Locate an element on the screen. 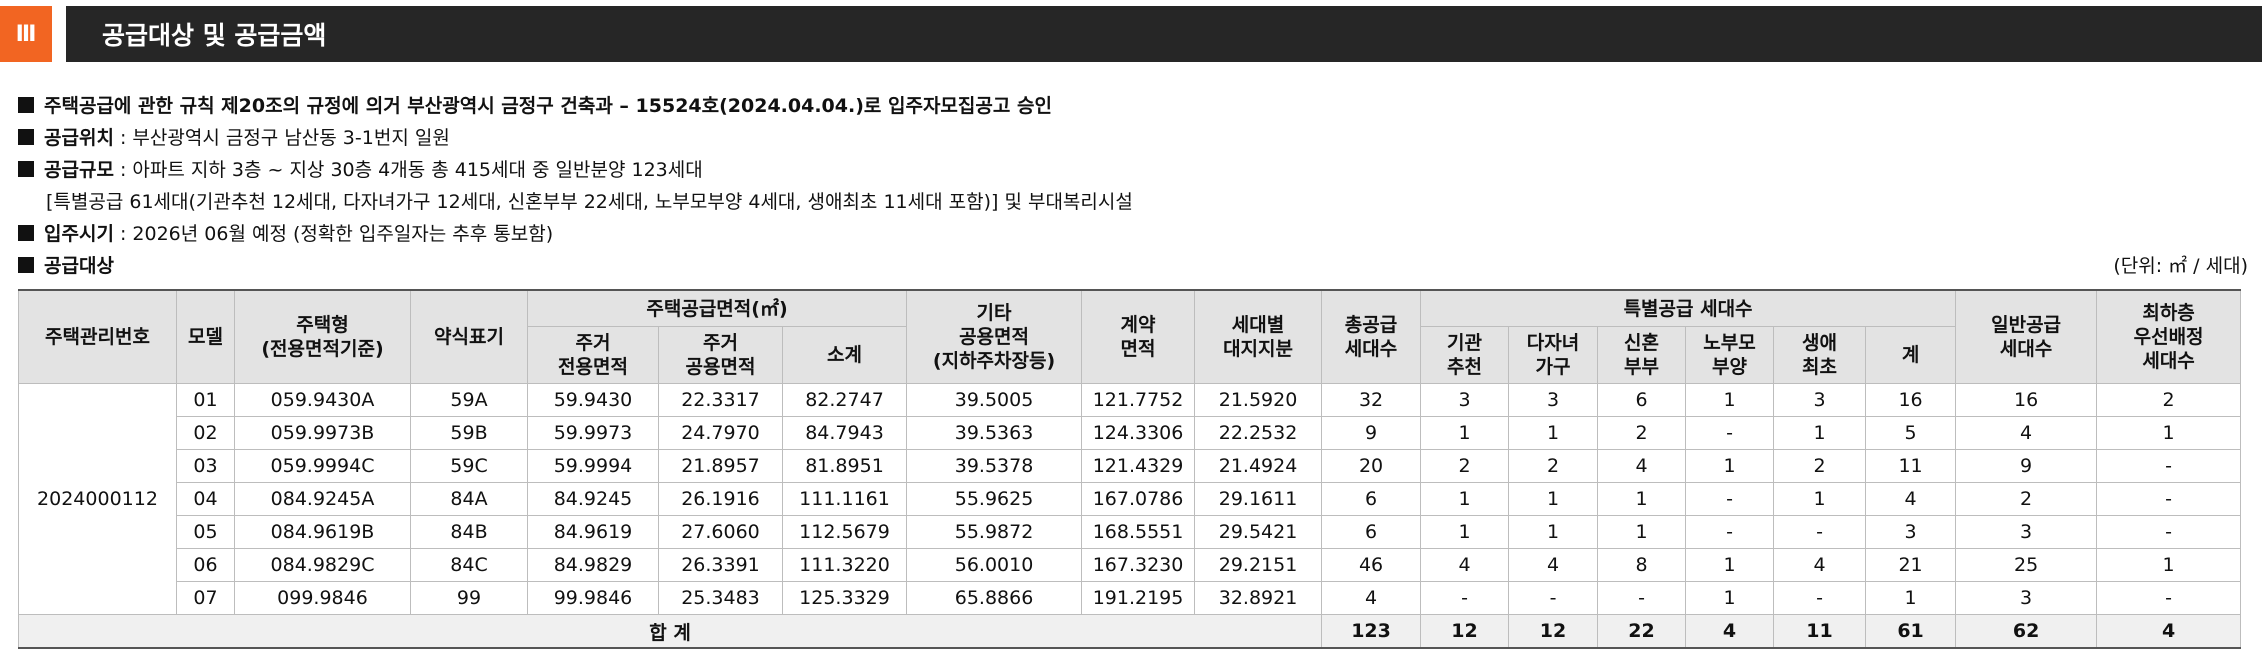 This screenshot has height=657, width=2266. total-cell: 12 is located at coordinates (1465, 631).